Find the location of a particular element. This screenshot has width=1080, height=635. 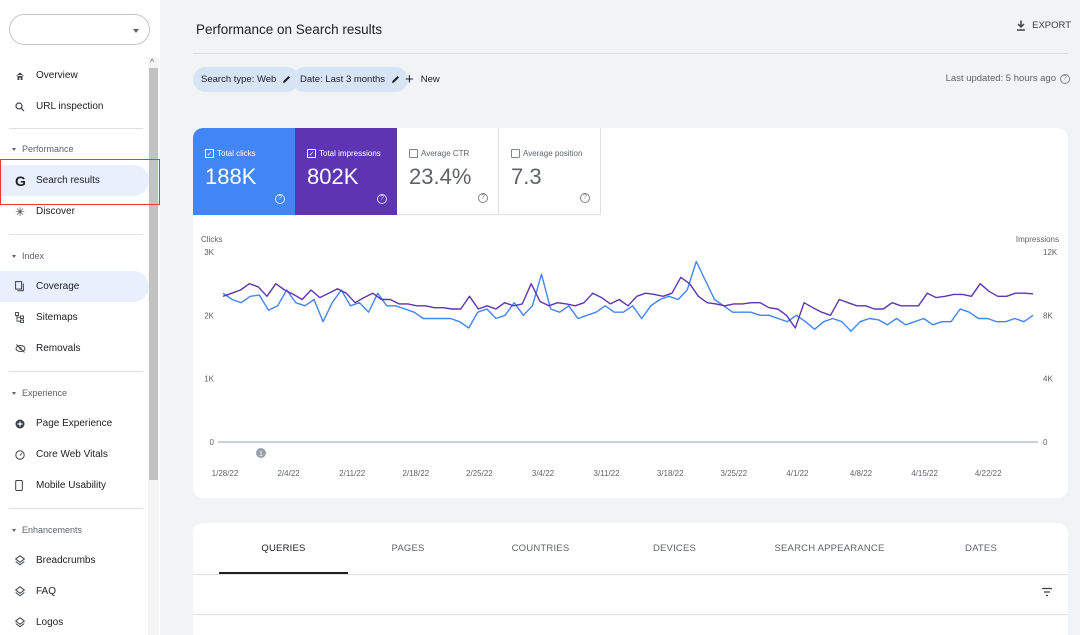

new-label: New is located at coordinates (430, 79).